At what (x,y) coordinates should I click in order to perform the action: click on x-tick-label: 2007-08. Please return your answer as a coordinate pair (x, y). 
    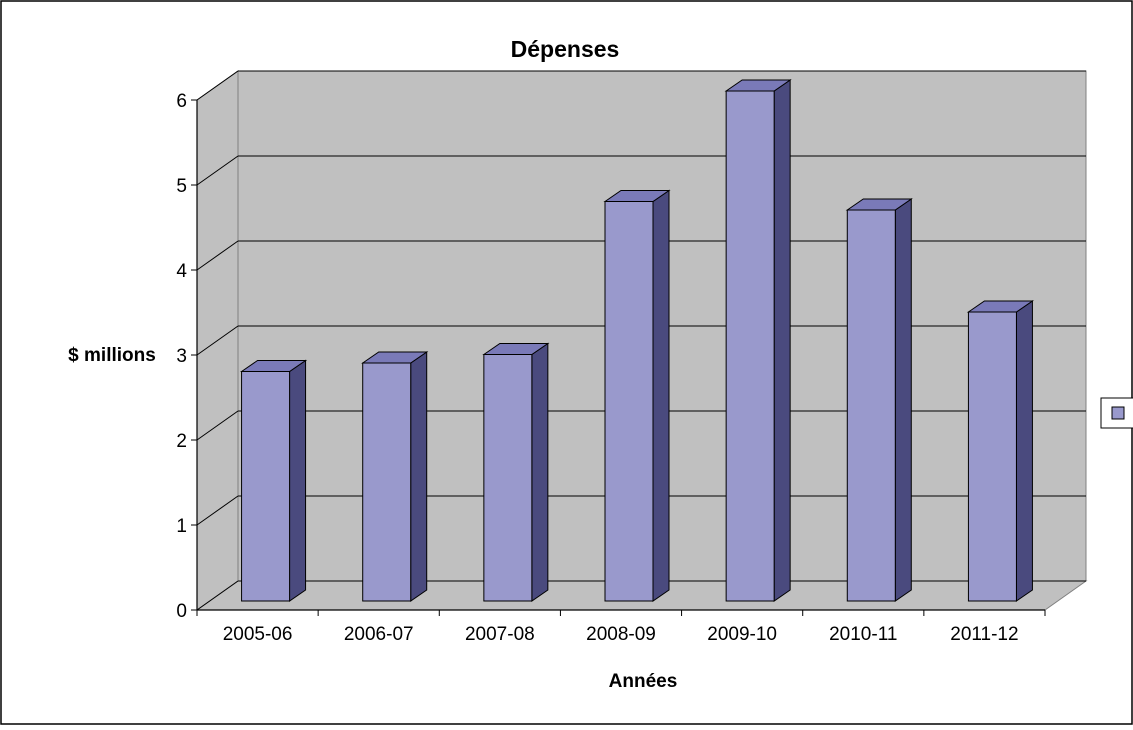
    Looking at the image, I should click on (500, 634).